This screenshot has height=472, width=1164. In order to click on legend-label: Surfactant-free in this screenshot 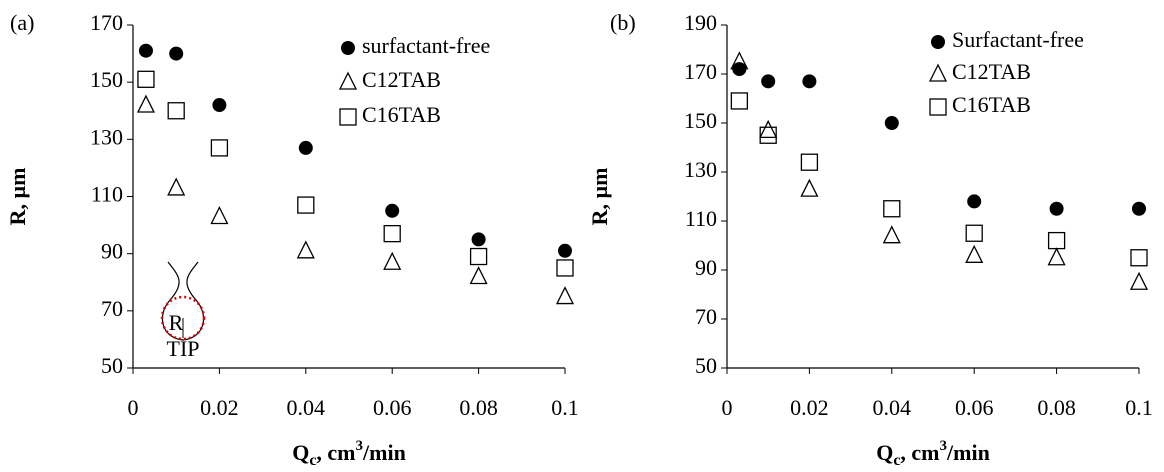, I will do `click(1018, 39)`.